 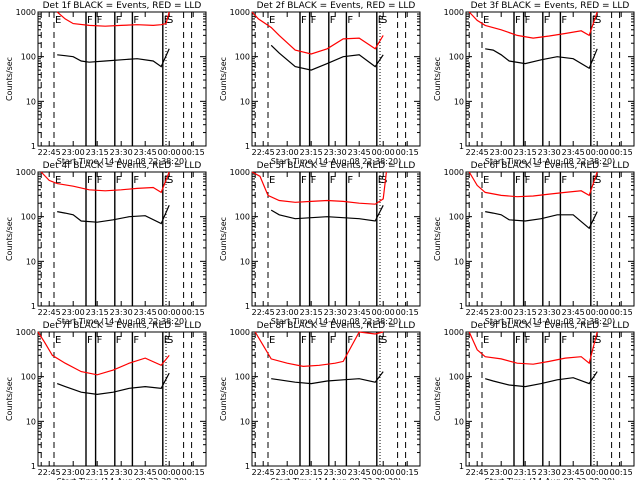 What do you see at coordinates (122, 326) in the screenshot?
I see `chart-title: Det 7f BLACK = Events, RED = LLD` at bounding box center [122, 326].